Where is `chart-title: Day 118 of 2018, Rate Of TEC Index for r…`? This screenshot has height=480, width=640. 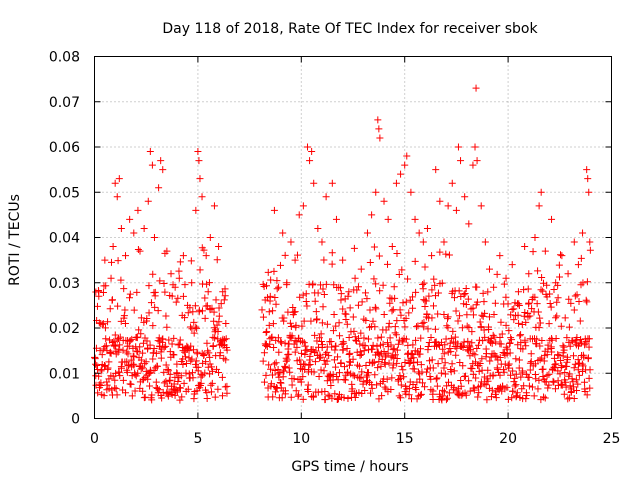 chart-title: Day 118 of 2018, Rate Of TEC Index for r… is located at coordinates (350, 29).